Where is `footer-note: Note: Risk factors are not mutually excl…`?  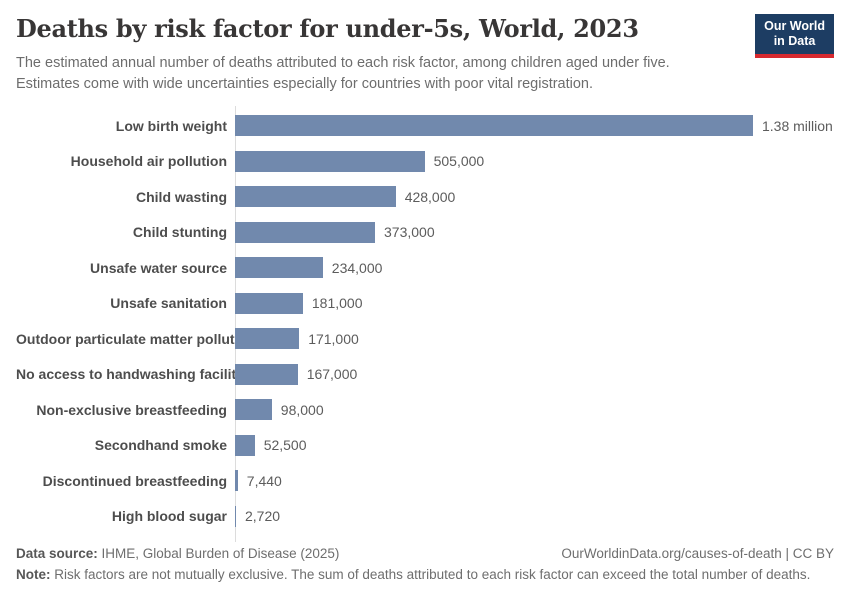 footer-note: Note: Risk factors are not mutually excl… is located at coordinates (425, 575).